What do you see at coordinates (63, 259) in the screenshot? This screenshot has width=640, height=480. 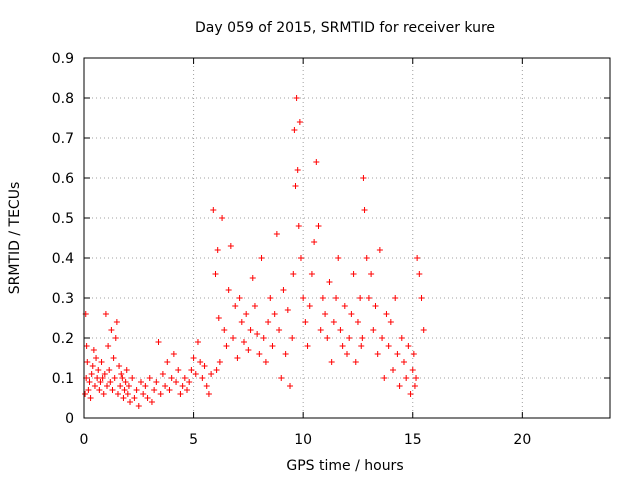 I see `y-tick-label: 0.4` at bounding box center [63, 259].